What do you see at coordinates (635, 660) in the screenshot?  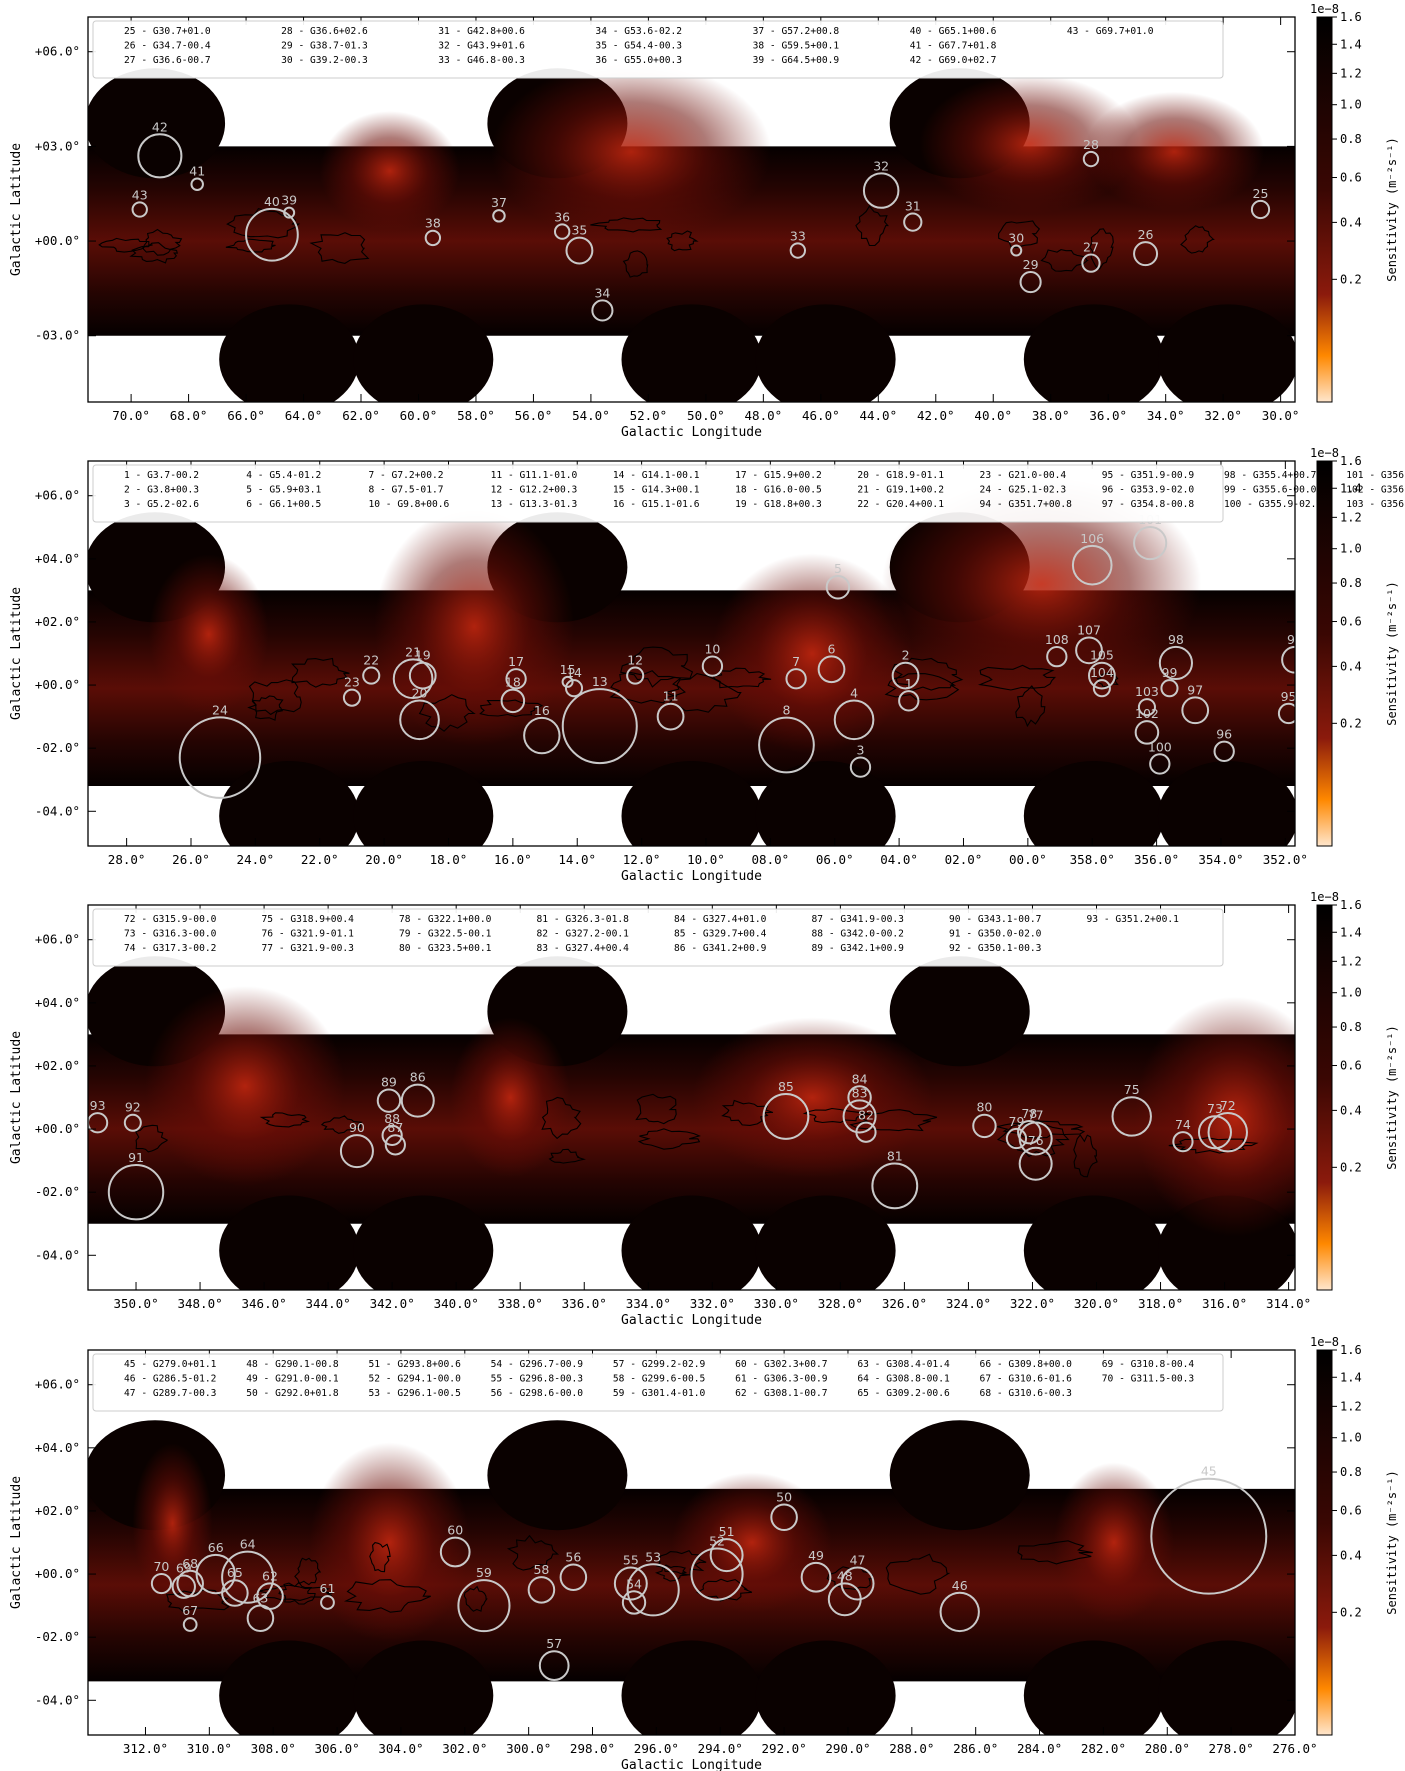 I see `source-label: 12` at bounding box center [635, 660].